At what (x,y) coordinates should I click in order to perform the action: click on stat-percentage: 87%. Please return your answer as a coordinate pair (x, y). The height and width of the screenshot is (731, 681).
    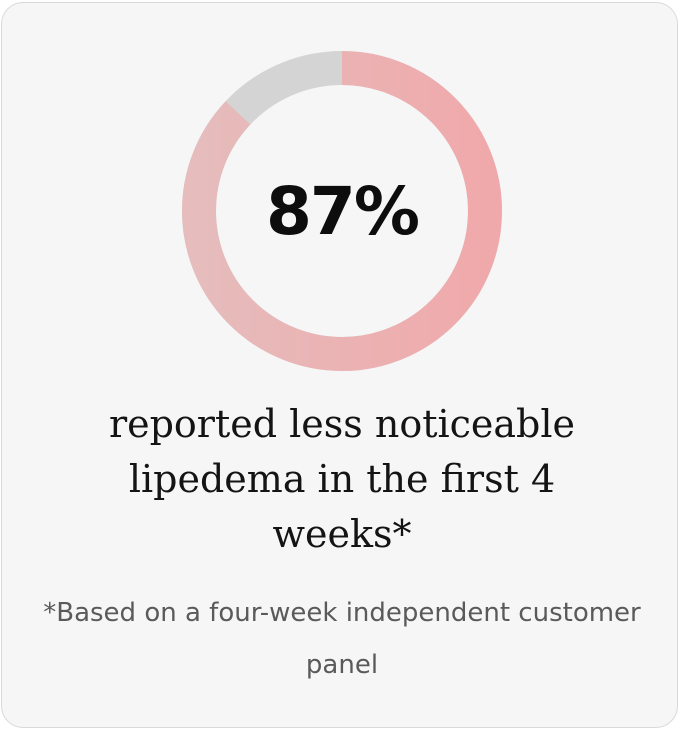
    Looking at the image, I should click on (343, 211).